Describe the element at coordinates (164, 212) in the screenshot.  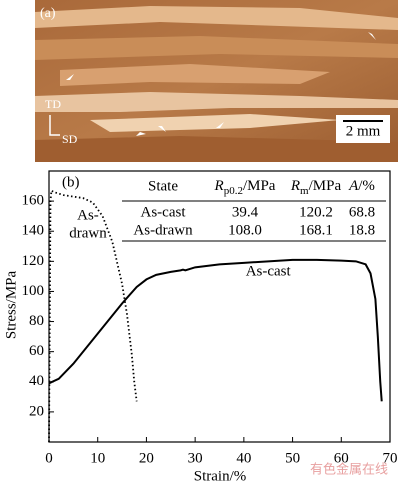
I see `table-cell: As-cast` at that location.